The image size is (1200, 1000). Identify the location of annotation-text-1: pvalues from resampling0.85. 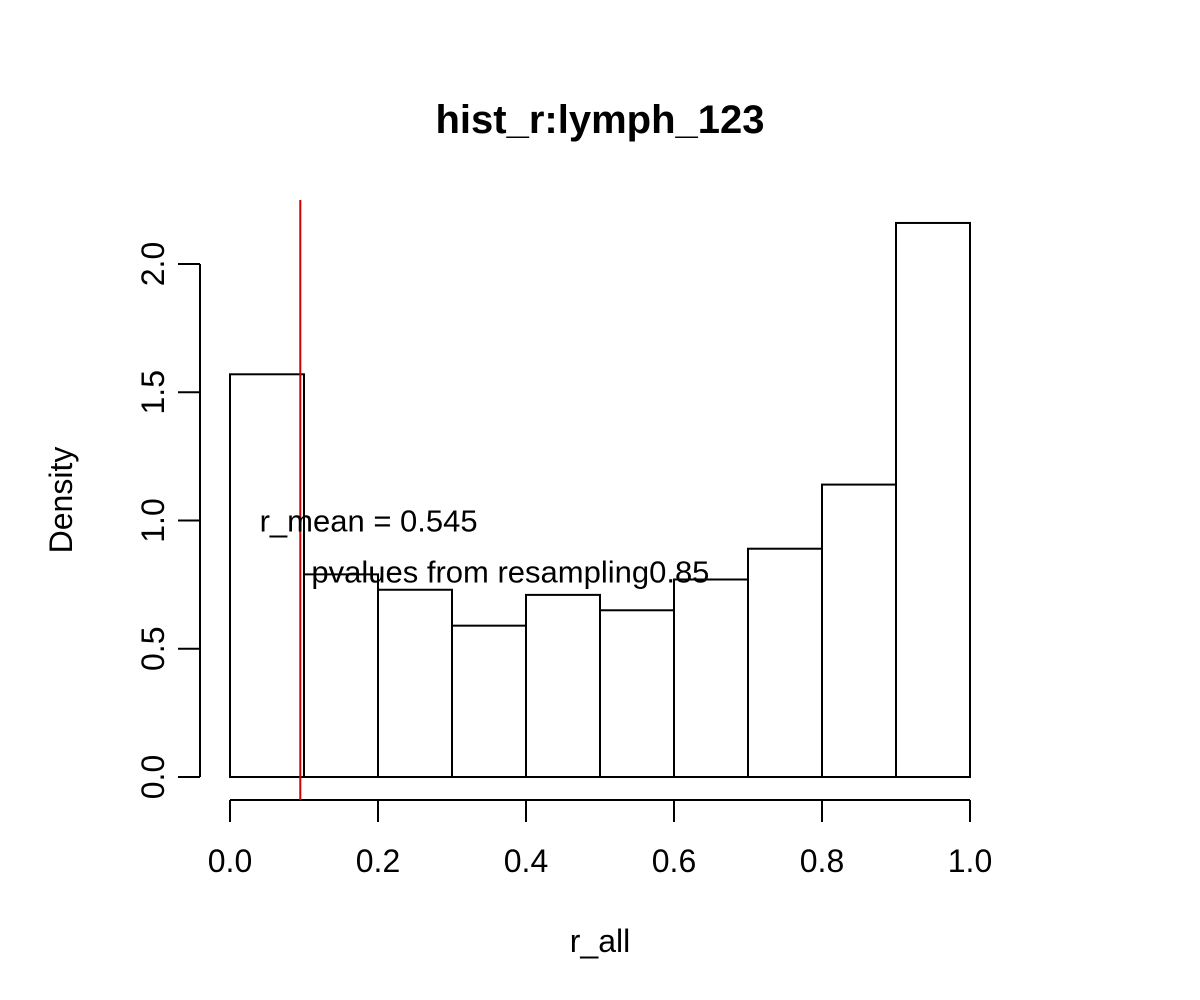
(510, 572).